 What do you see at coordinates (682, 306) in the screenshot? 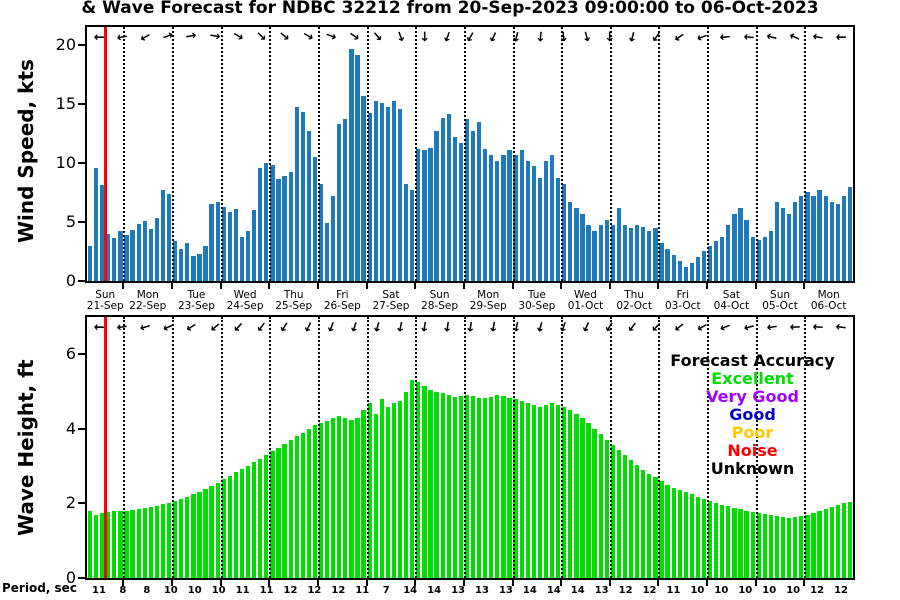
I see `day-date: 03-Oct` at bounding box center [682, 306].